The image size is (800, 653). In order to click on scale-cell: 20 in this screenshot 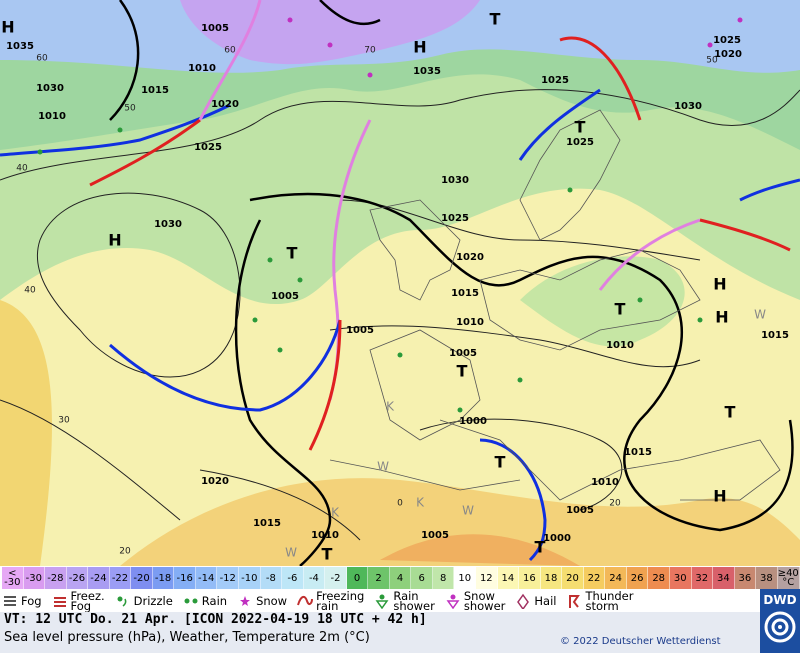, I will do `click(573, 578)`.